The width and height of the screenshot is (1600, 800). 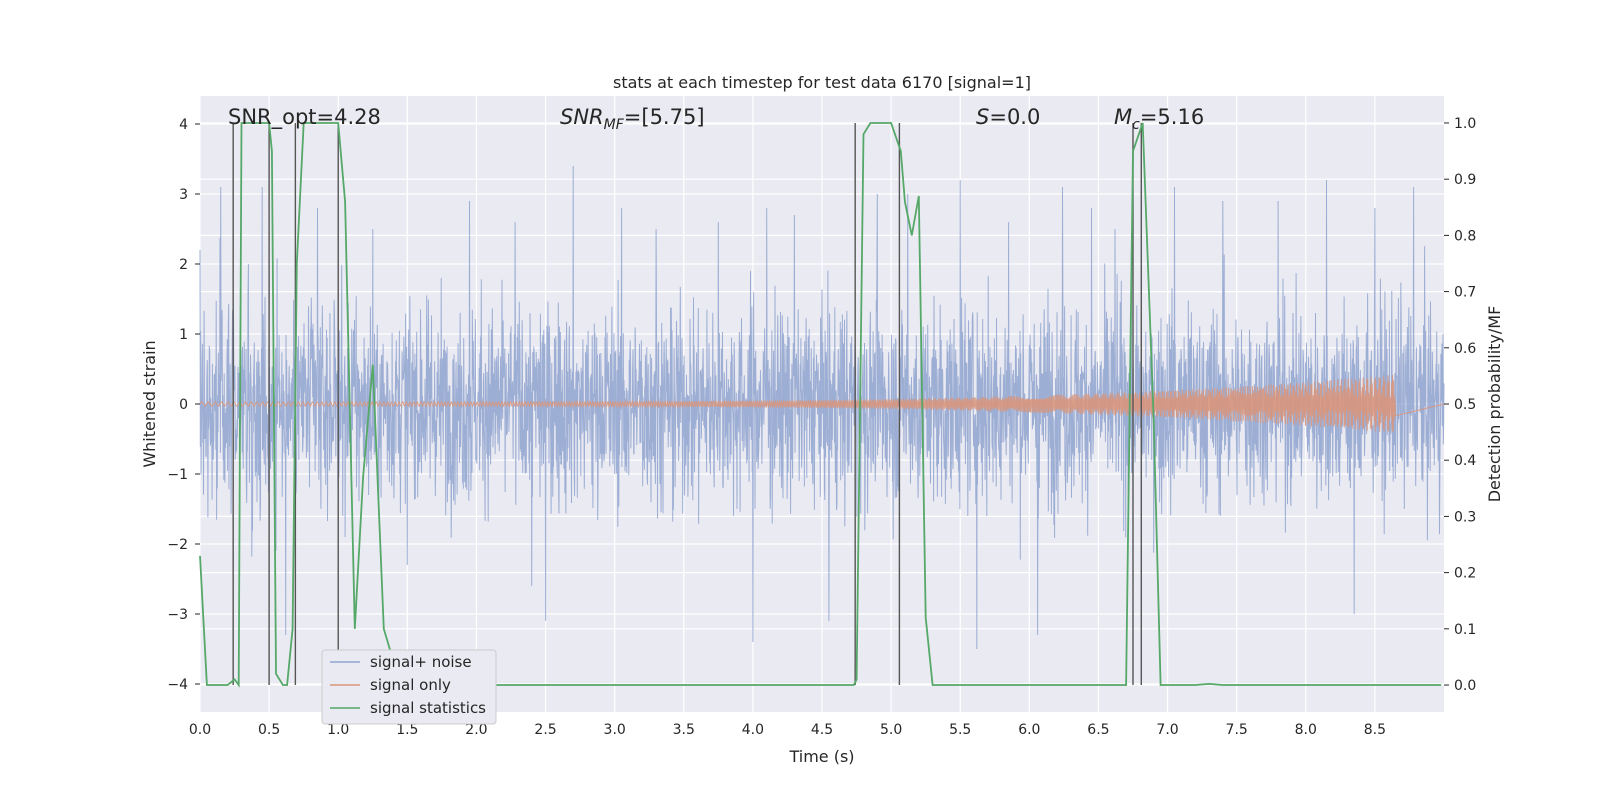 What do you see at coordinates (177, 685) in the screenshot?
I see `y-tick-label: −4` at bounding box center [177, 685].